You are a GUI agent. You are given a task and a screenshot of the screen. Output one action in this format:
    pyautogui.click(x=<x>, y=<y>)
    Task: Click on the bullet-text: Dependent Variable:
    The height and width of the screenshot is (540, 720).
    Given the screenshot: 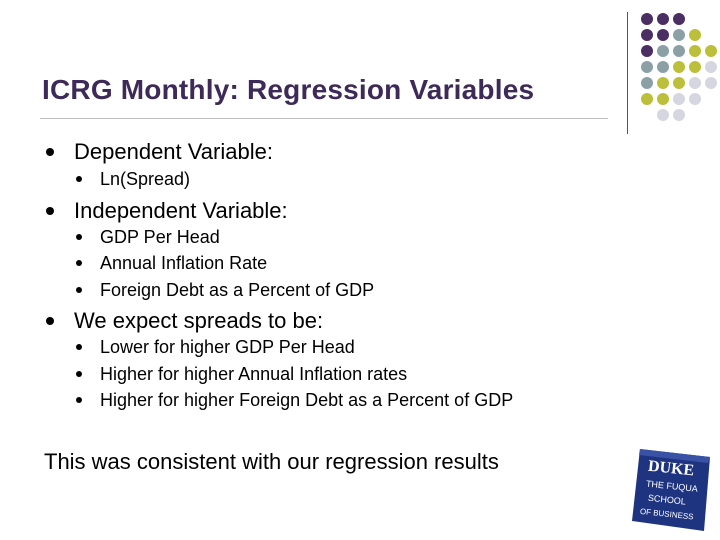 What is the action you would take?
    pyautogui.click(x=173, y=151)
    